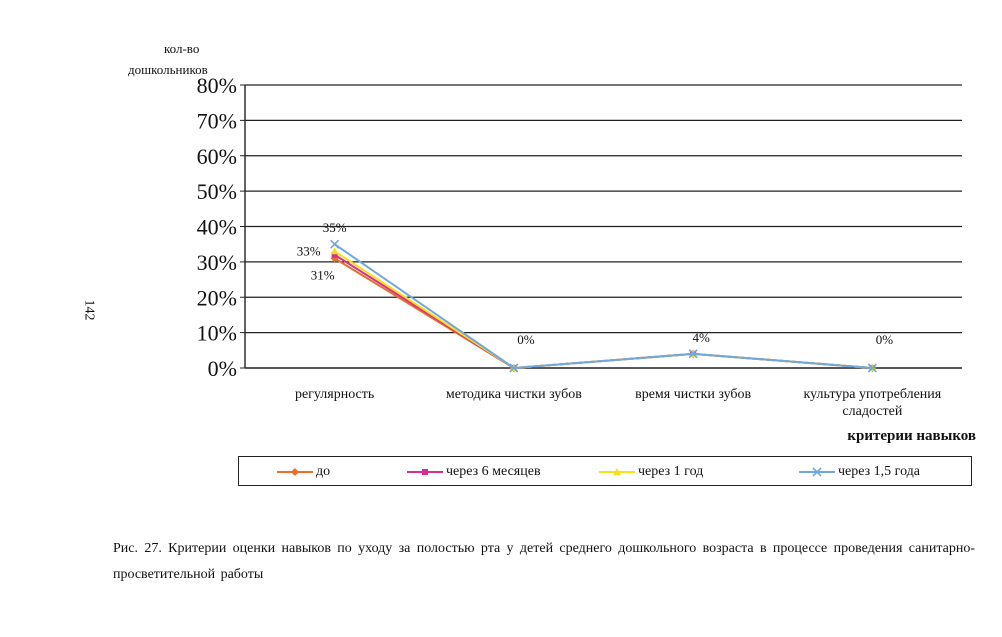  What do you see at coordinates (671, 471) in the screenshot?
I see `legend-label: через 1 год` at bounding box center [671, 471].